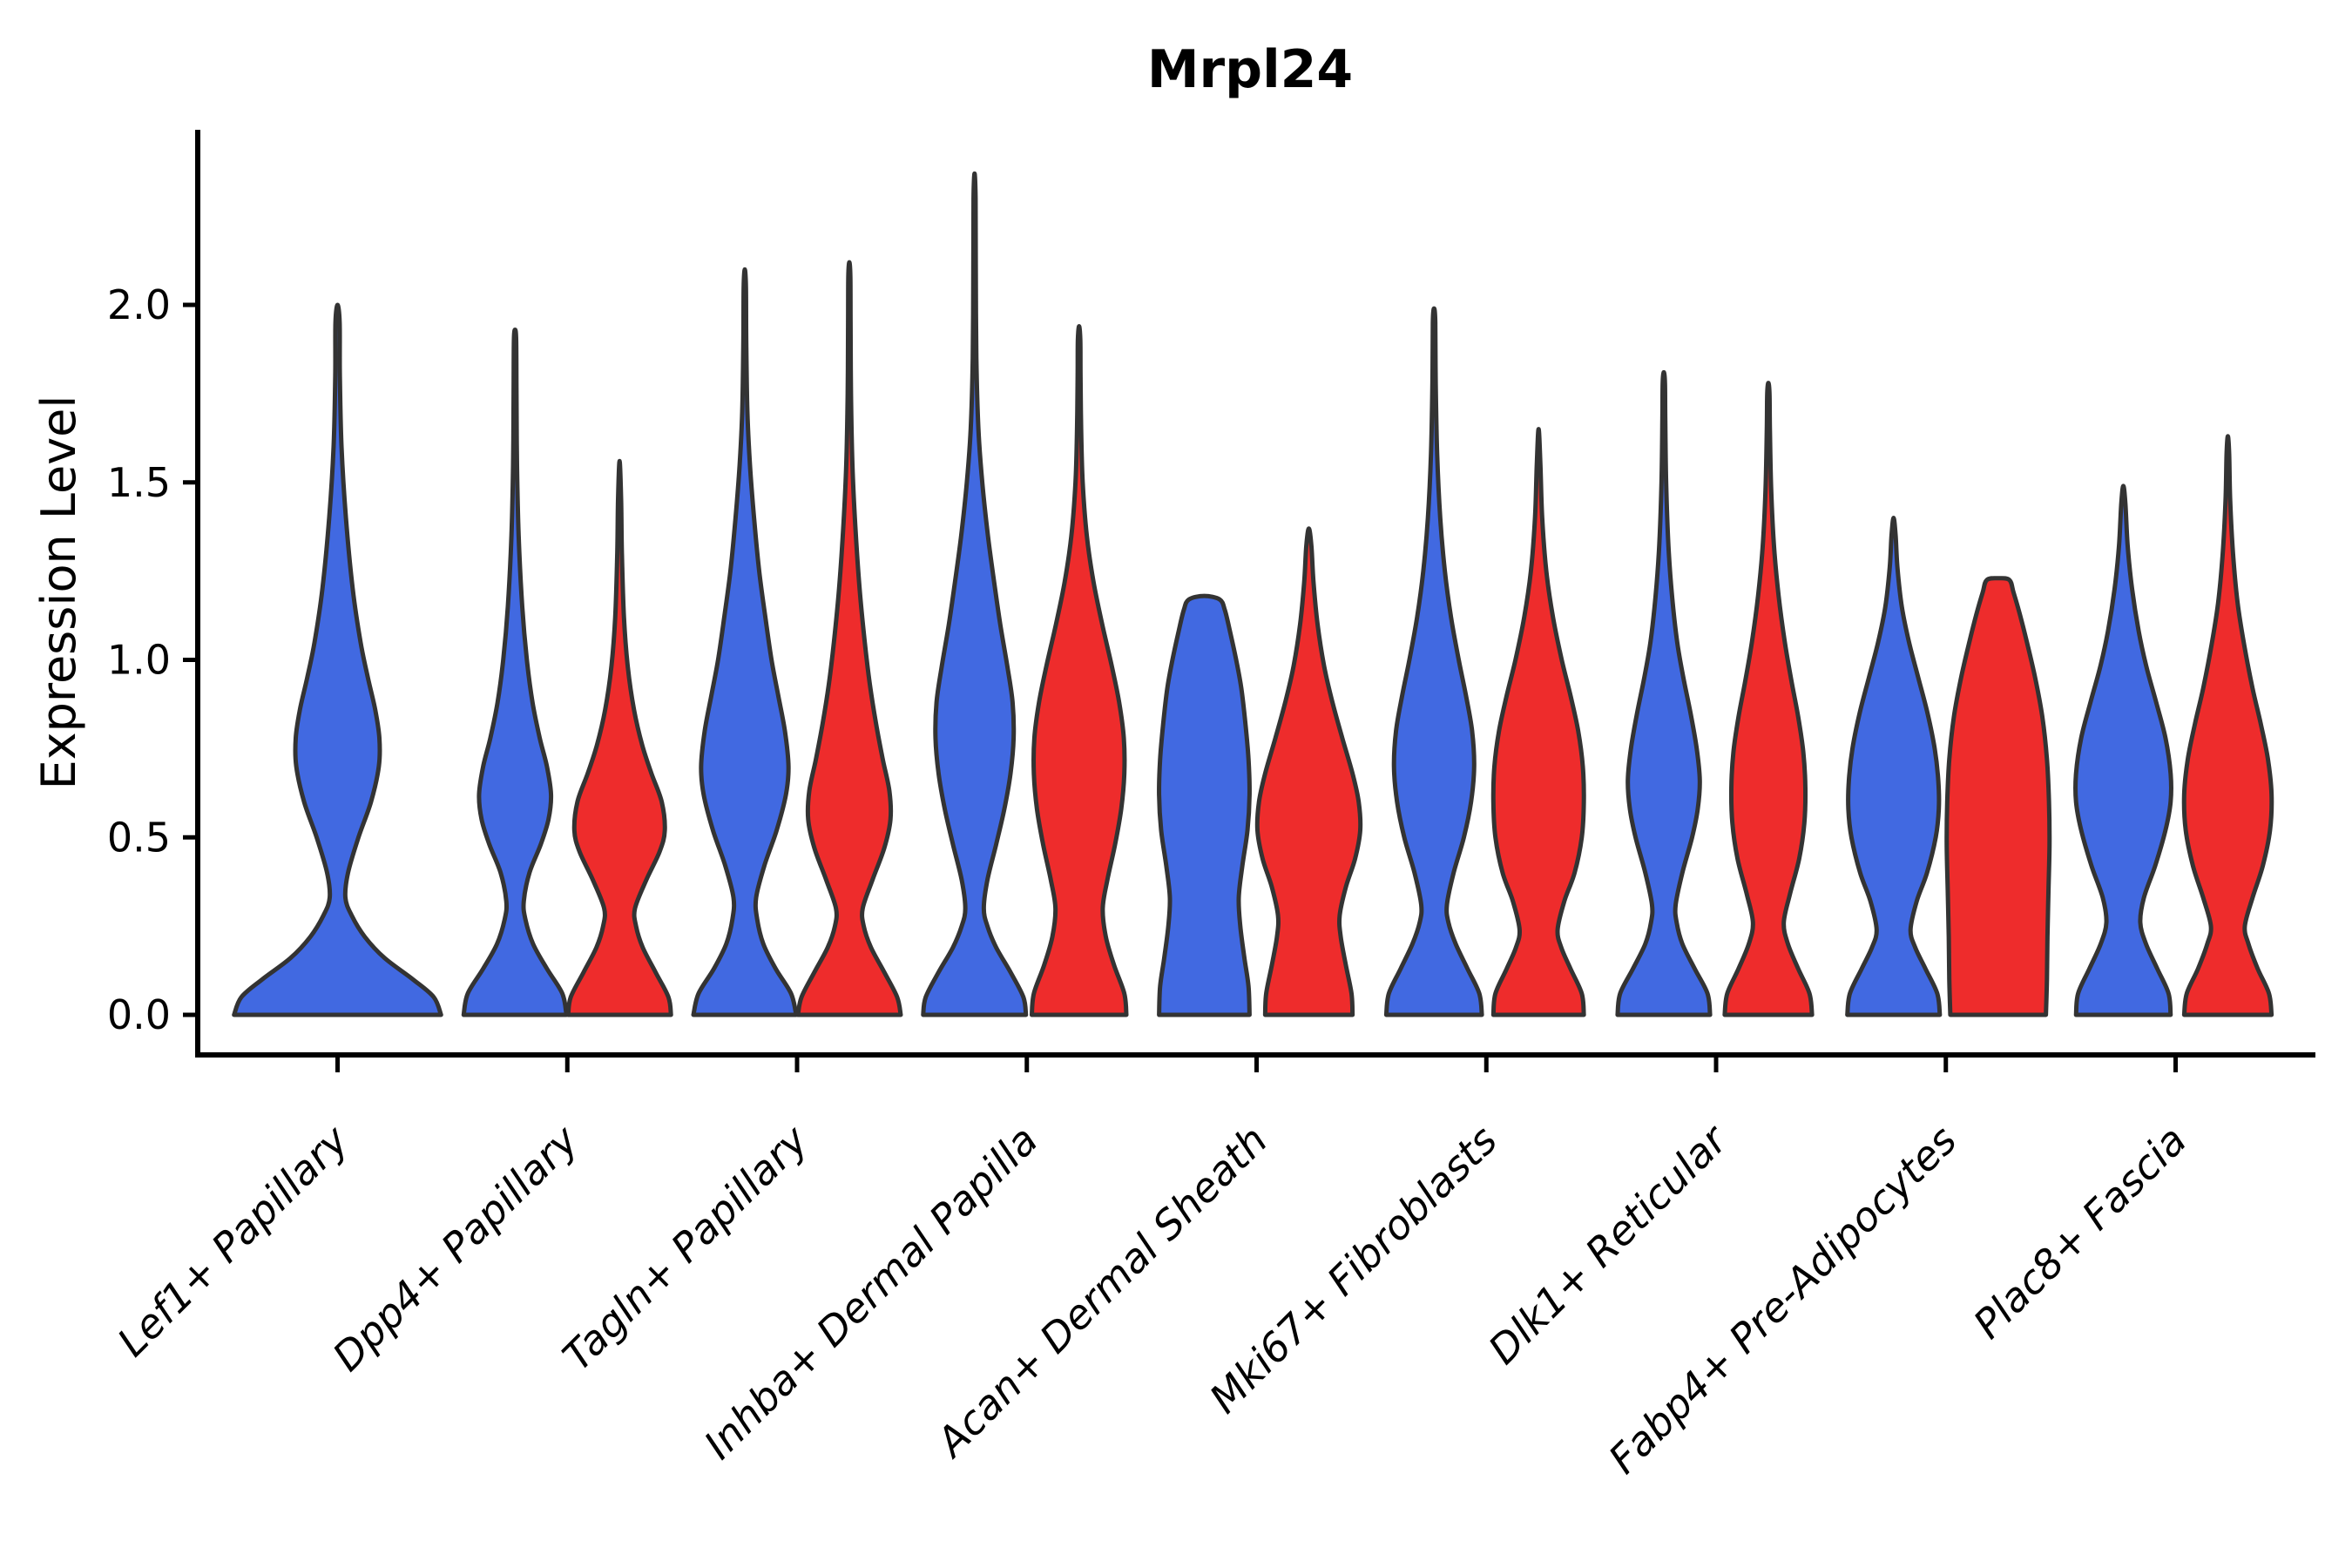 The height and width of the screenshot is (1568, 2352). I want to click on violin-mki67-fibroblasts-blue, so click(1433, 662).